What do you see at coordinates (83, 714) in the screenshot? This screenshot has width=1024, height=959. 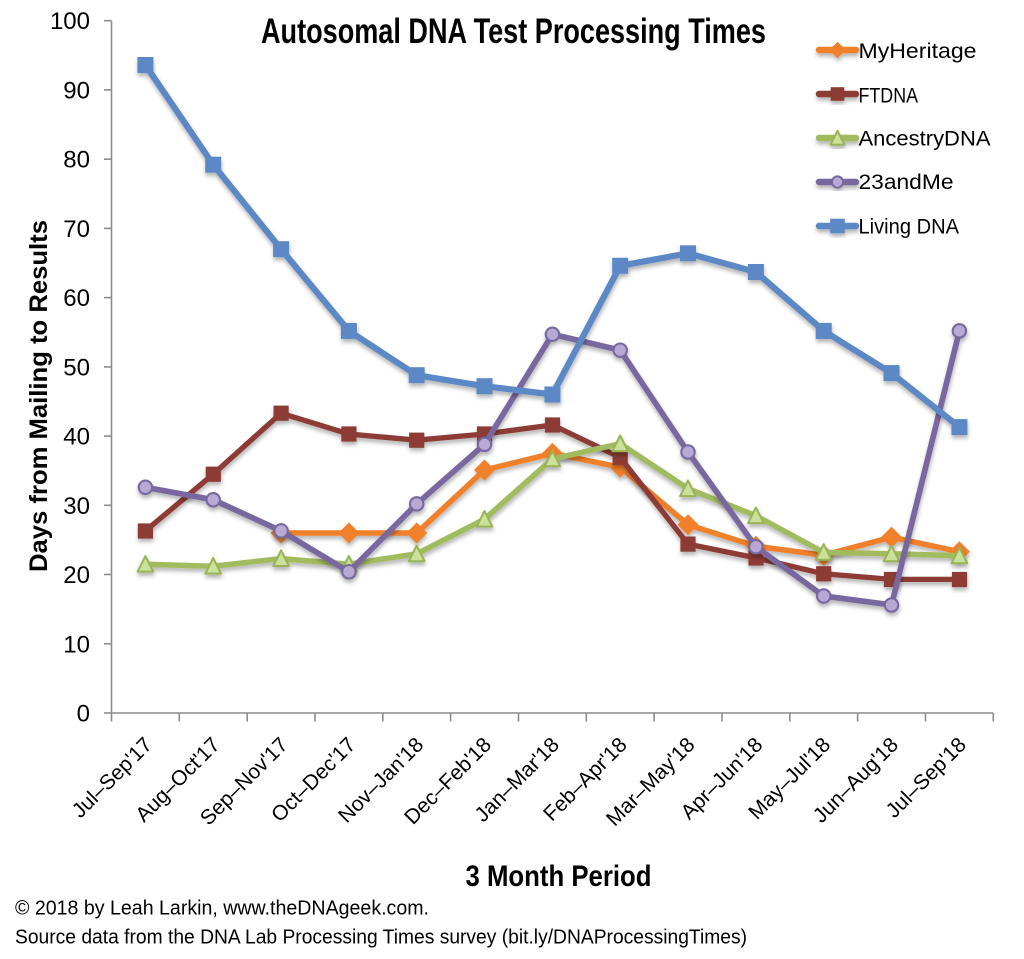 I see `svg-text: 0` at bounding box center [83, 714].